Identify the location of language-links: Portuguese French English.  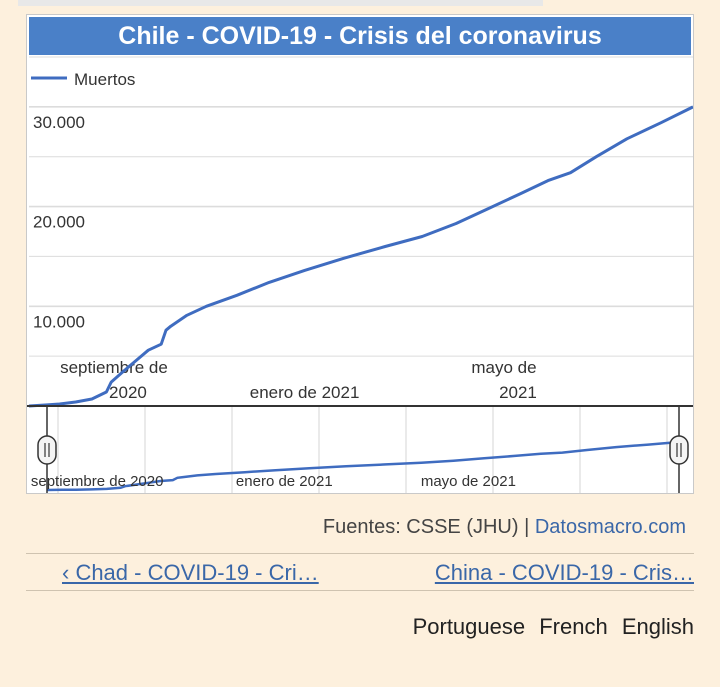
(549, 627).